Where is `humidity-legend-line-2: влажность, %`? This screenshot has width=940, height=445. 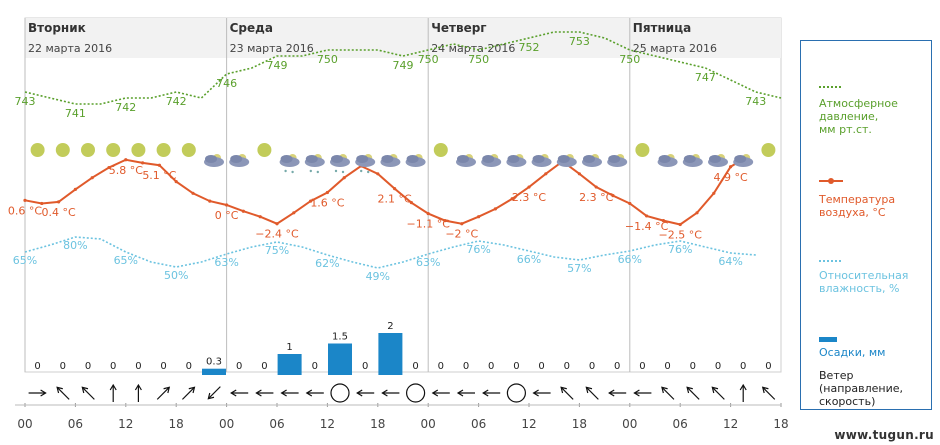 humidity-legend-line-2: влажность, % is located at coordinates (859, 288).